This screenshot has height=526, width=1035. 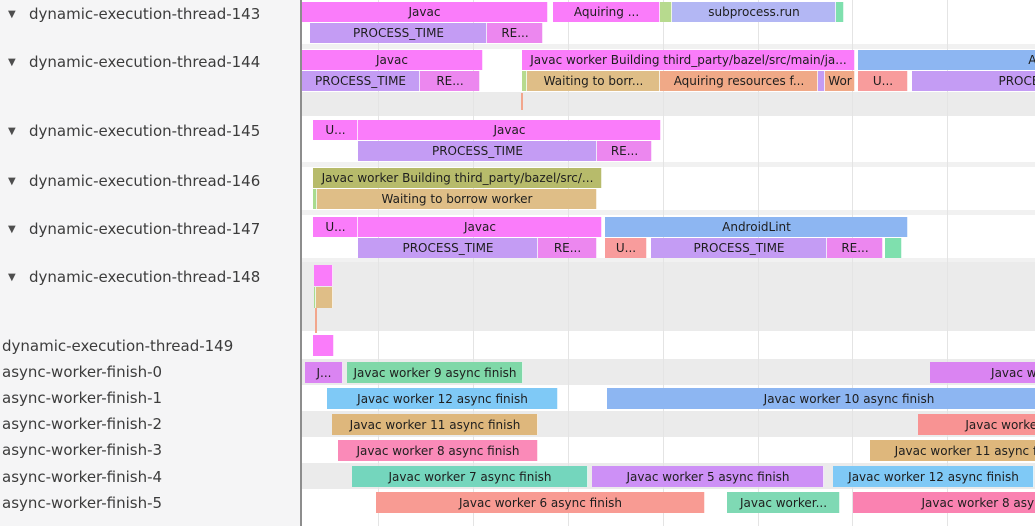 I want to click on track-label: async-worker-finish-0, so click(x=82, y=372).